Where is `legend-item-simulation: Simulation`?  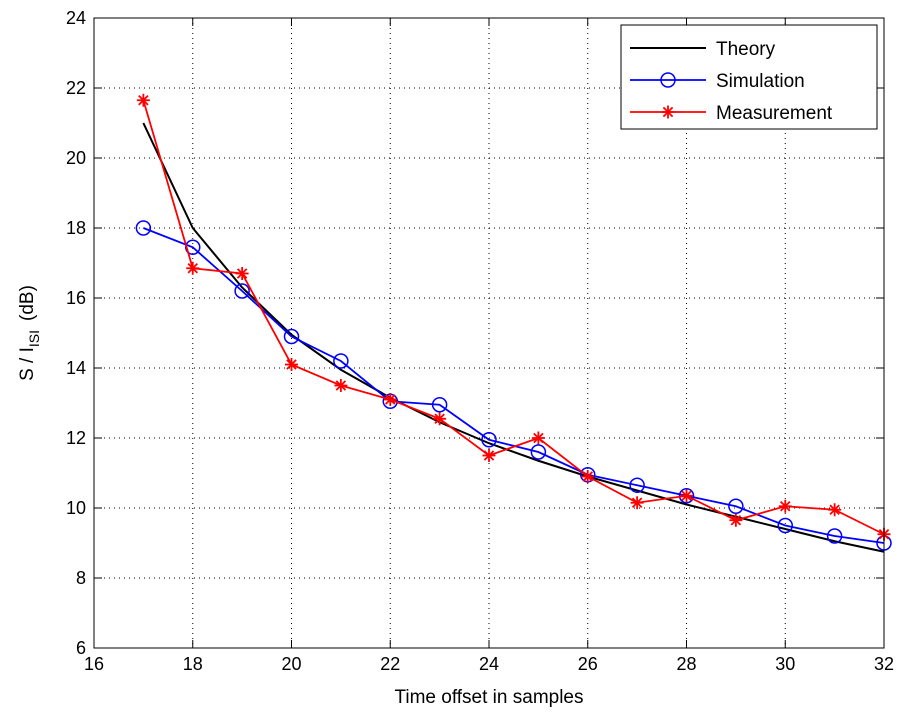
legend-item-simulation: Simulation is located at coordinates (717, 81).